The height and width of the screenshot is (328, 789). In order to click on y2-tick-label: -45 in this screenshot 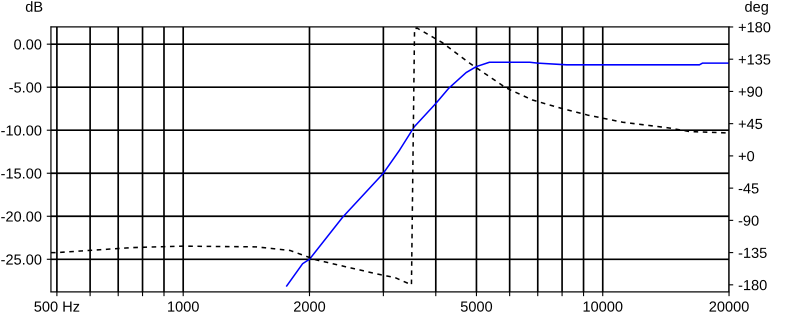, I will do `click(748, 188)`.